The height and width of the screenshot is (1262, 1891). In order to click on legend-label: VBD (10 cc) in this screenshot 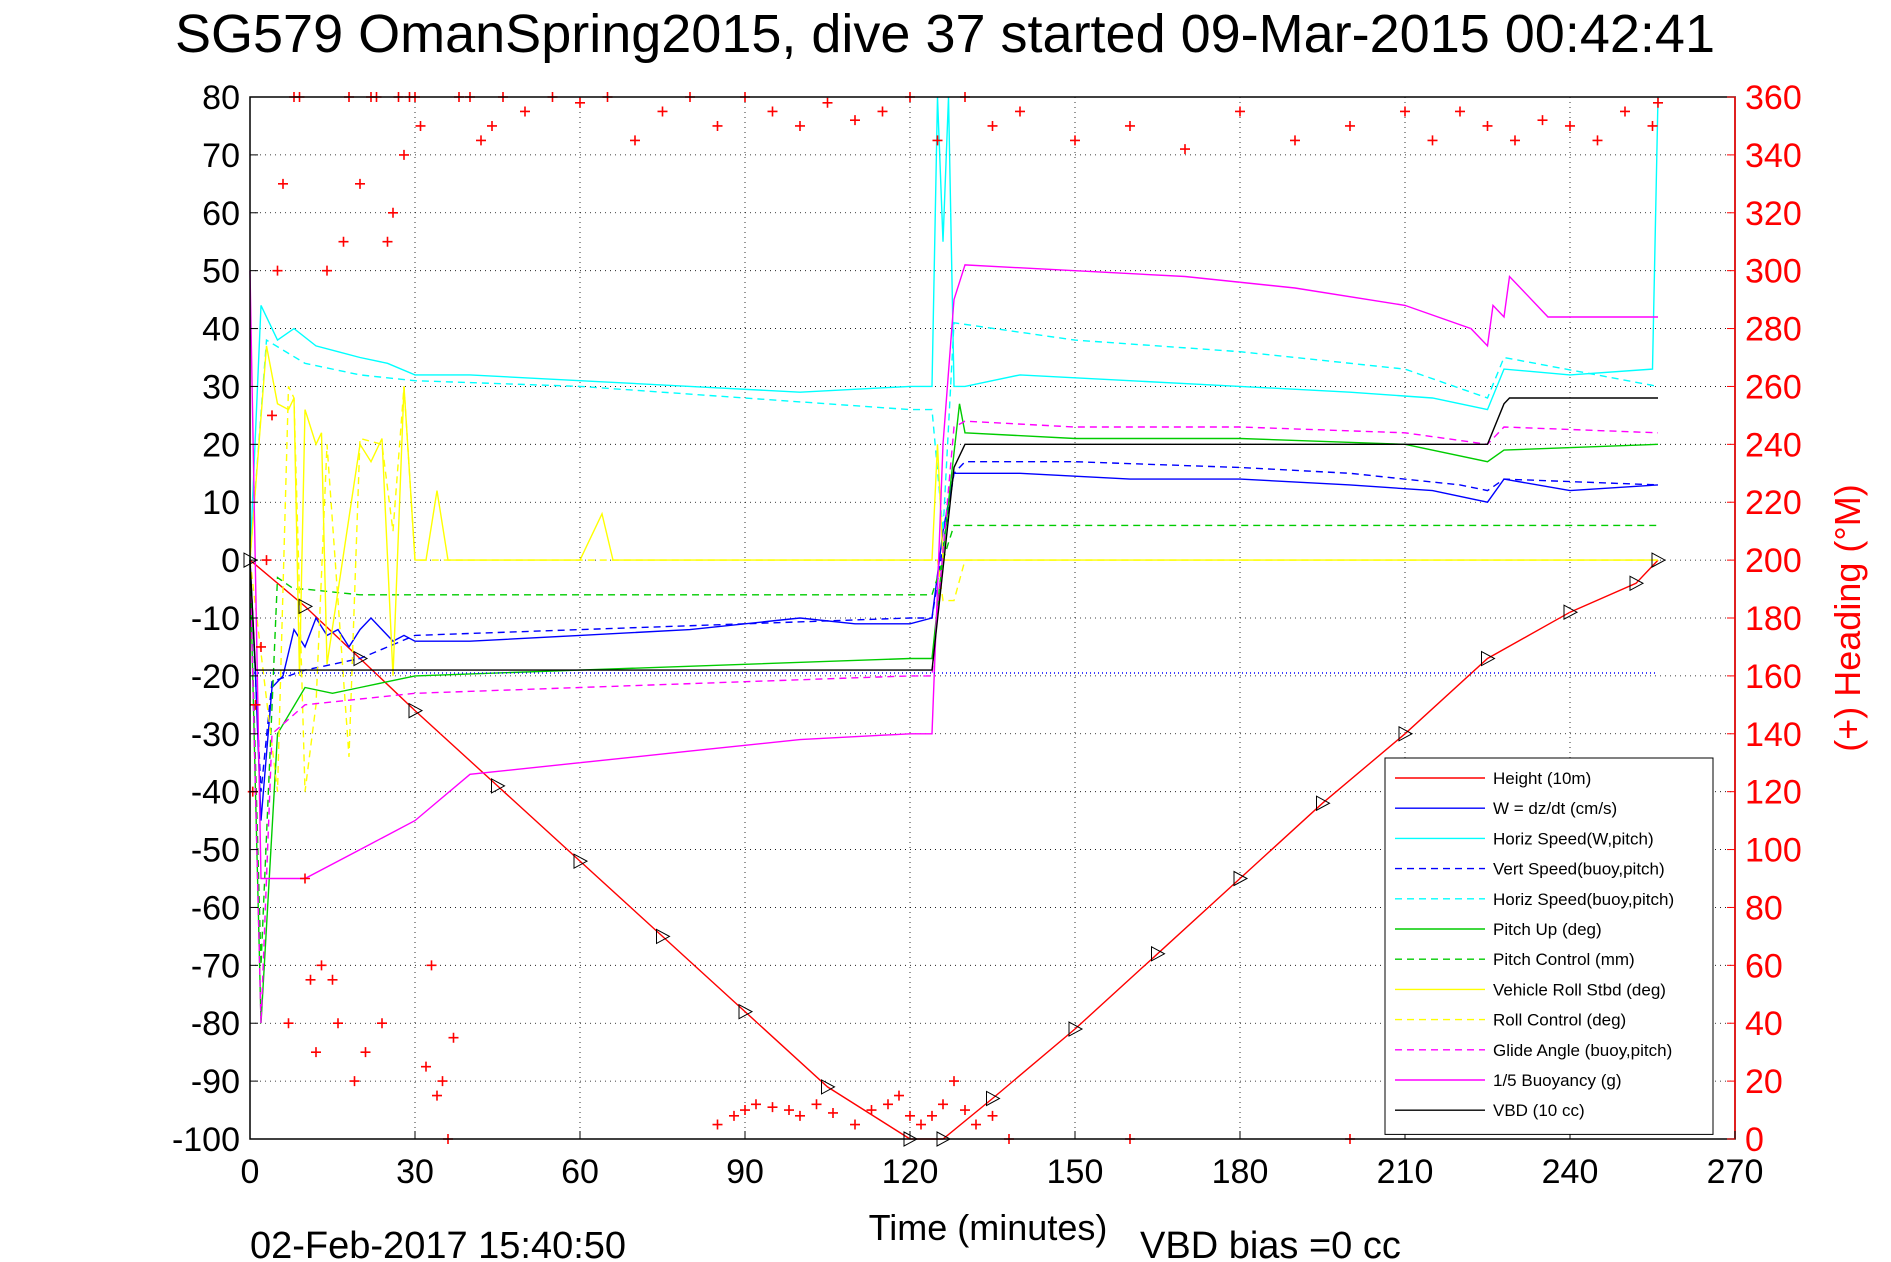, I will do `click(1539, 1110)`.